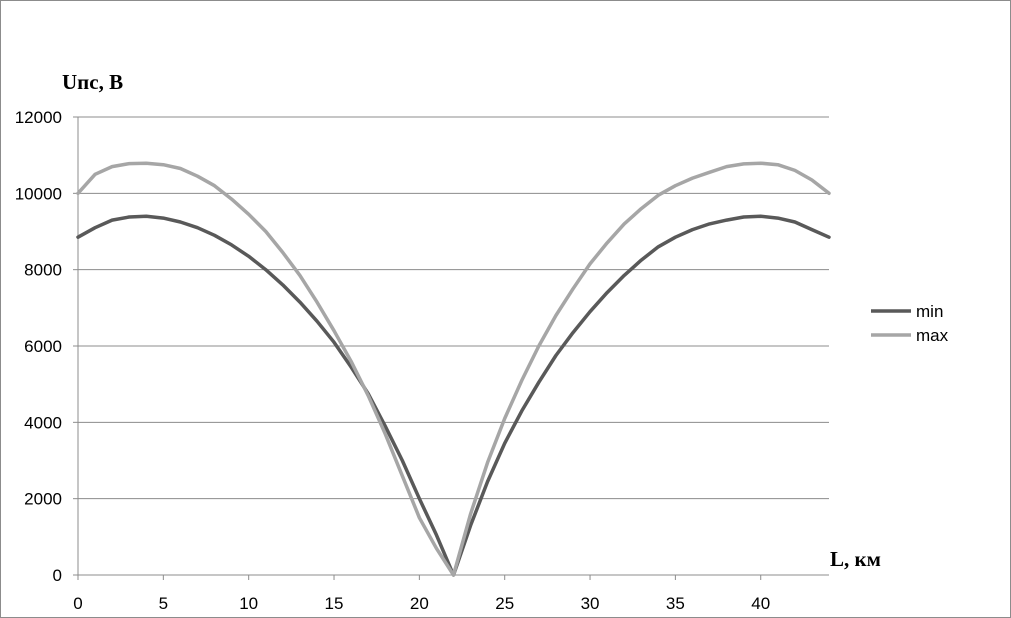 Image resolution: width=1011 pixels, height=618 pixels. I want to click on x-tick-label: 40, so click(760, 603).